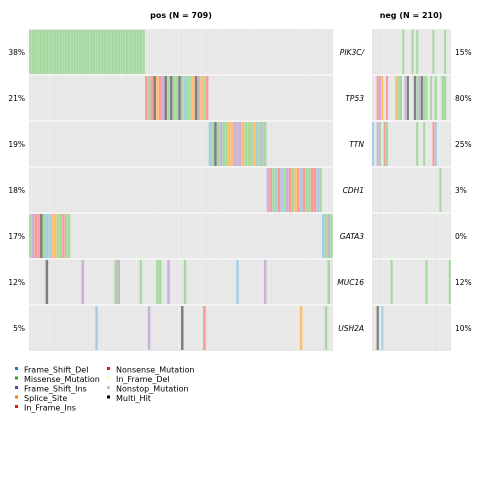 The image size is (480, 480). I want to click on pos-percent-label: 18%, so click(16, 190).